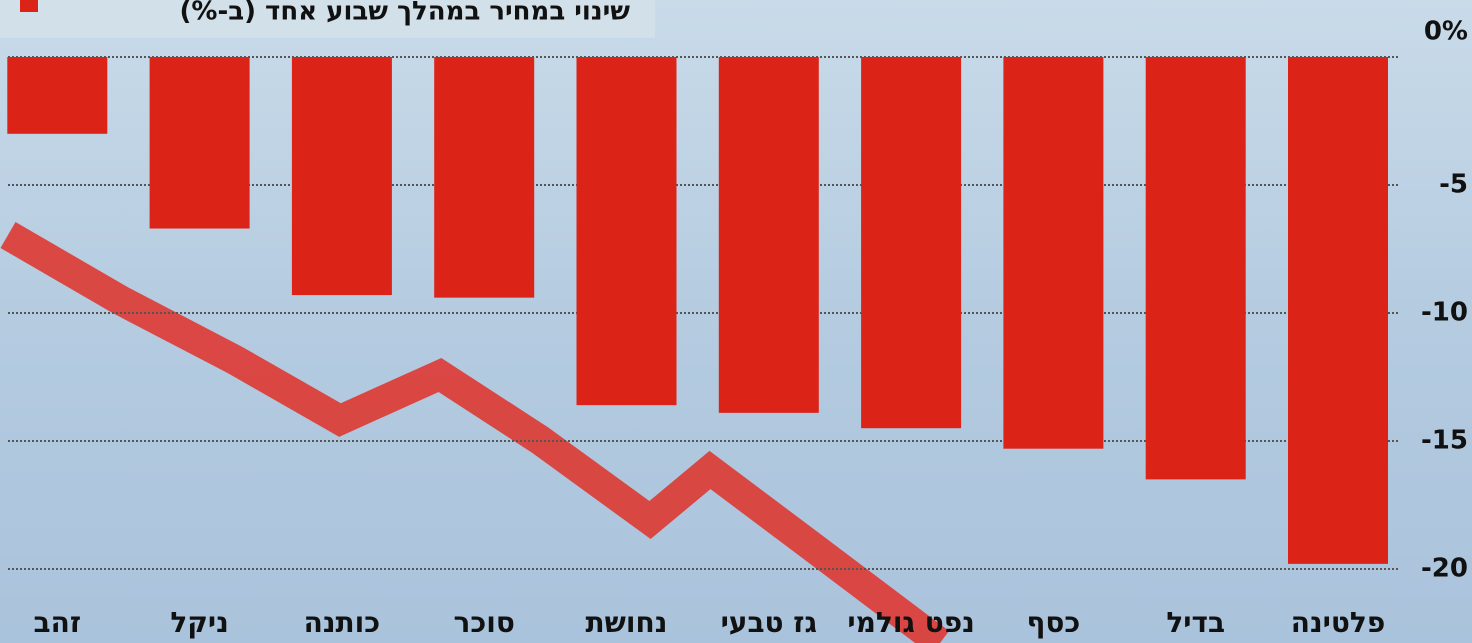 The width and height of the screenshot is (1472, 643). Describe the element at coordinates (405, 13) in the screenshot. I see `legend-label: שינוי במחיר במהלך שבוע אחד (ב-%)` at that location.